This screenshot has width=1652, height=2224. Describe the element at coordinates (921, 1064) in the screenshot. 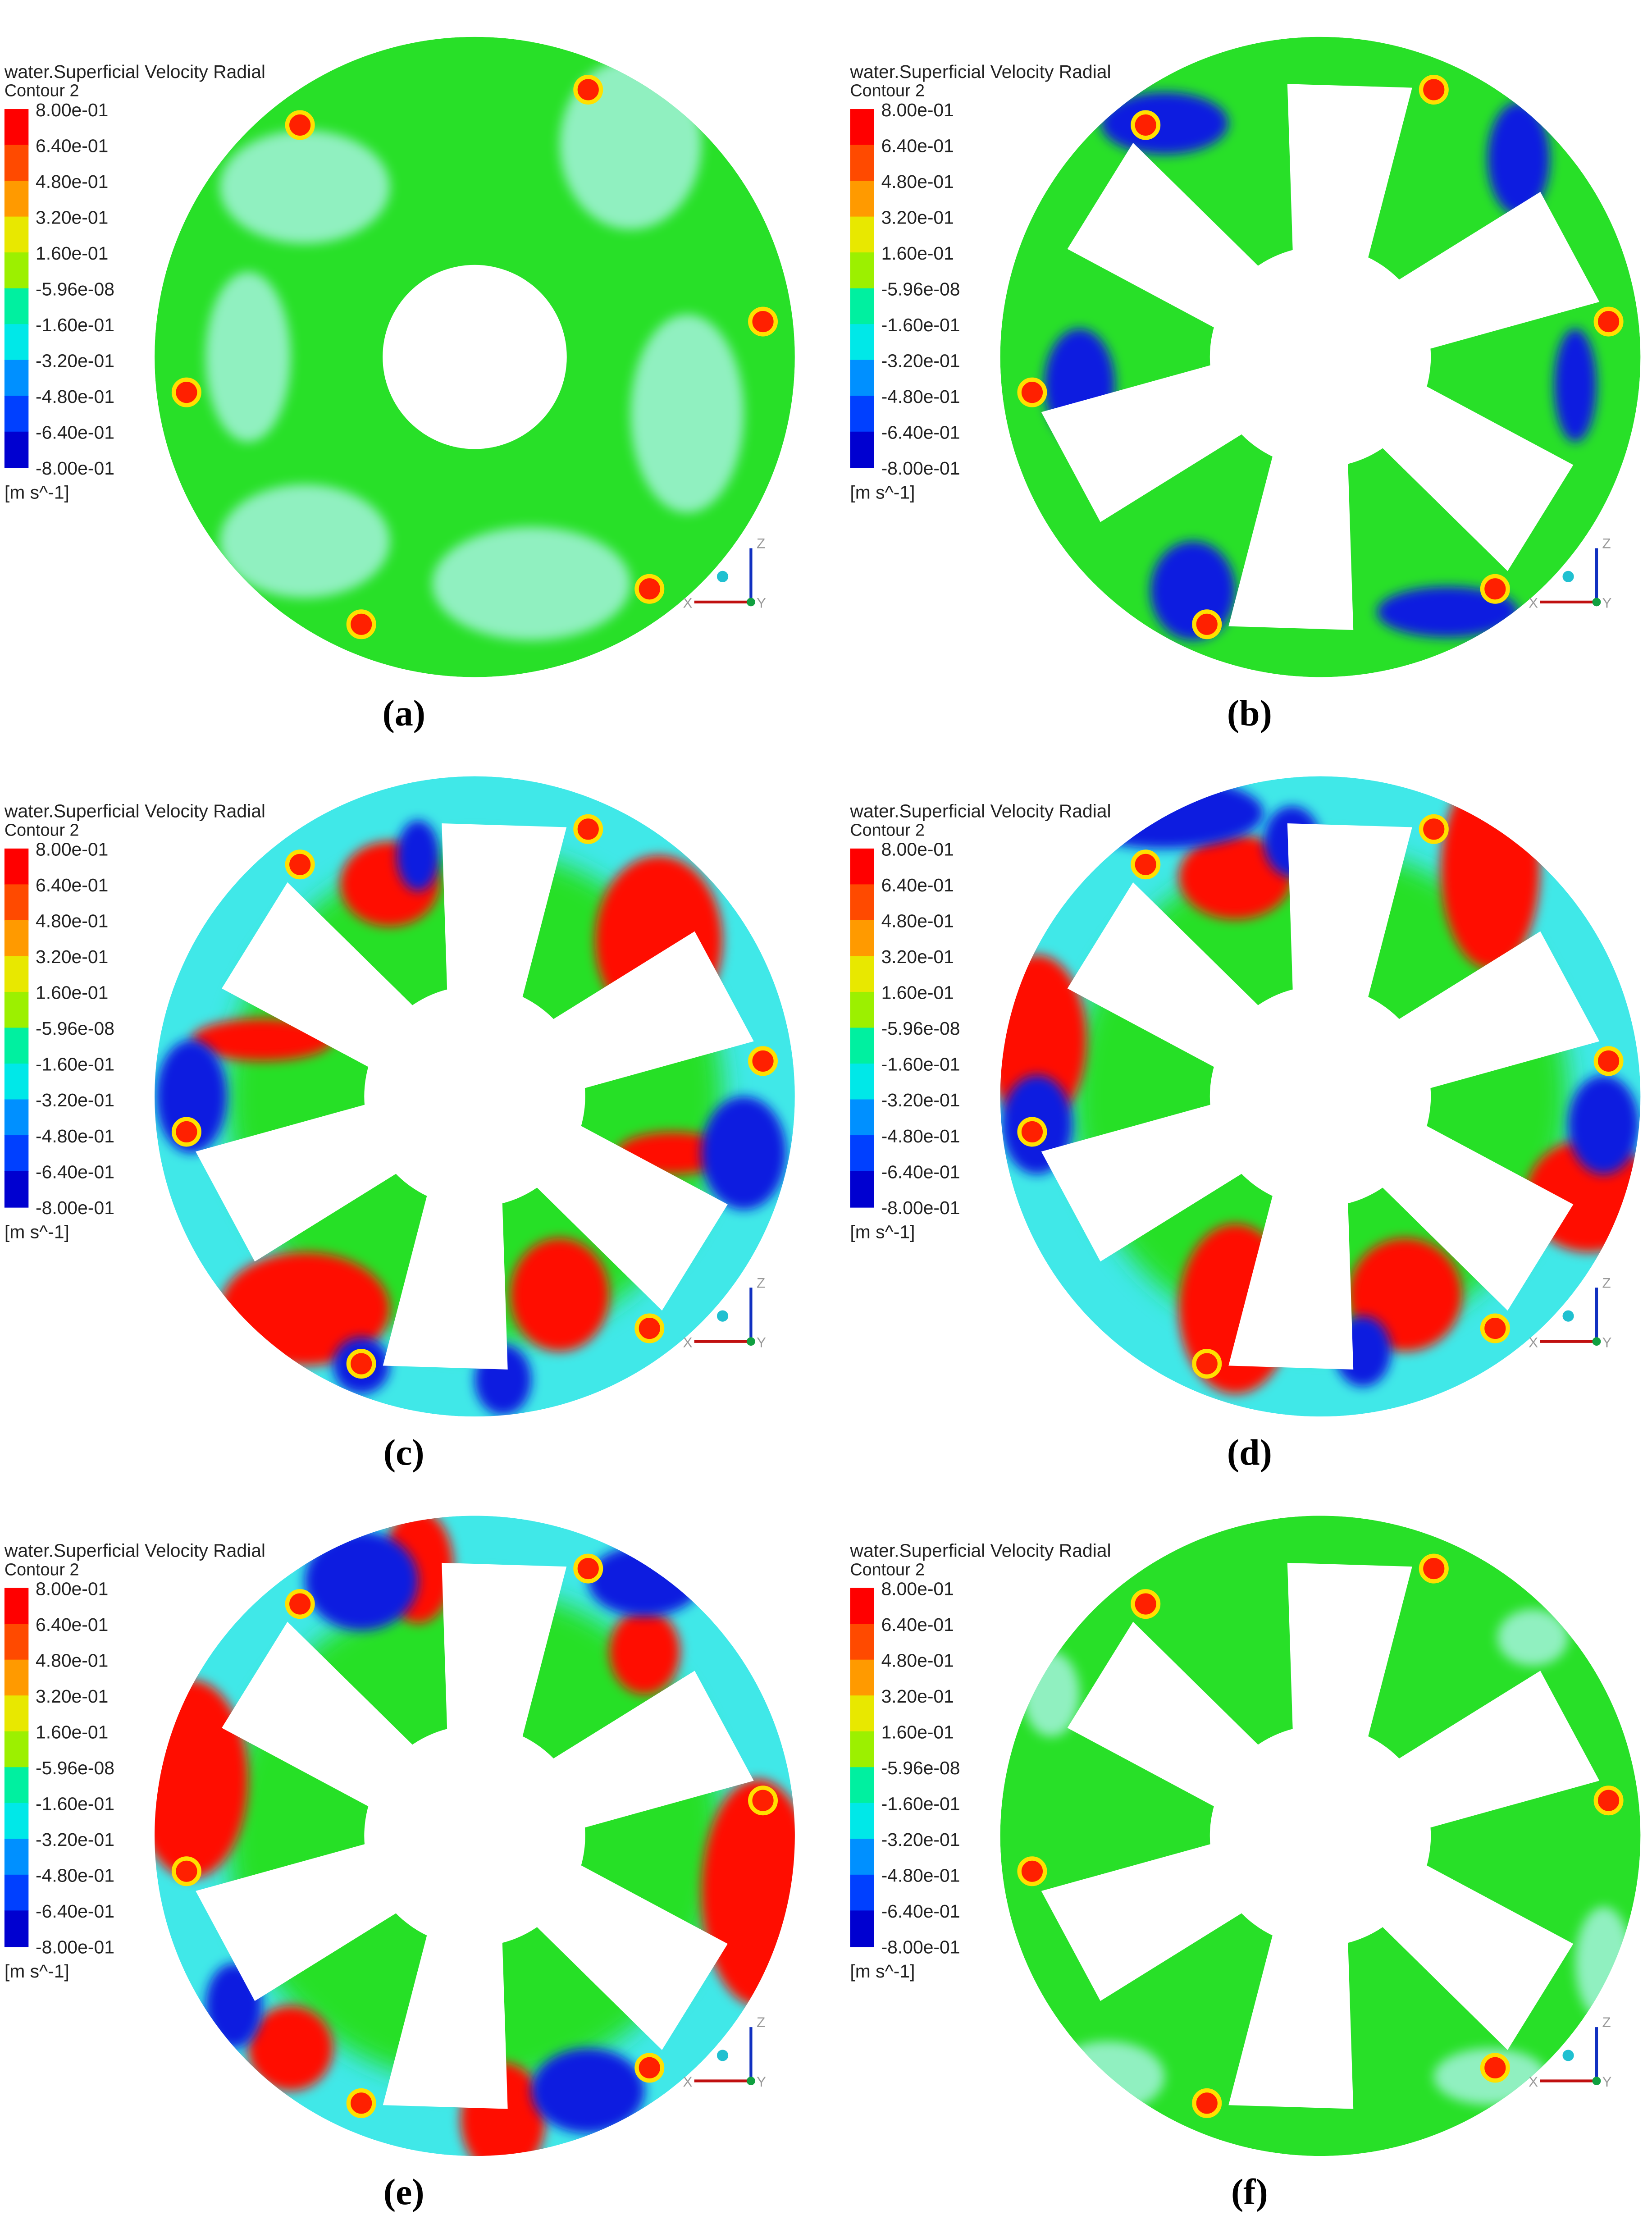

I see `legend-label: -1.60e-01` at that location.